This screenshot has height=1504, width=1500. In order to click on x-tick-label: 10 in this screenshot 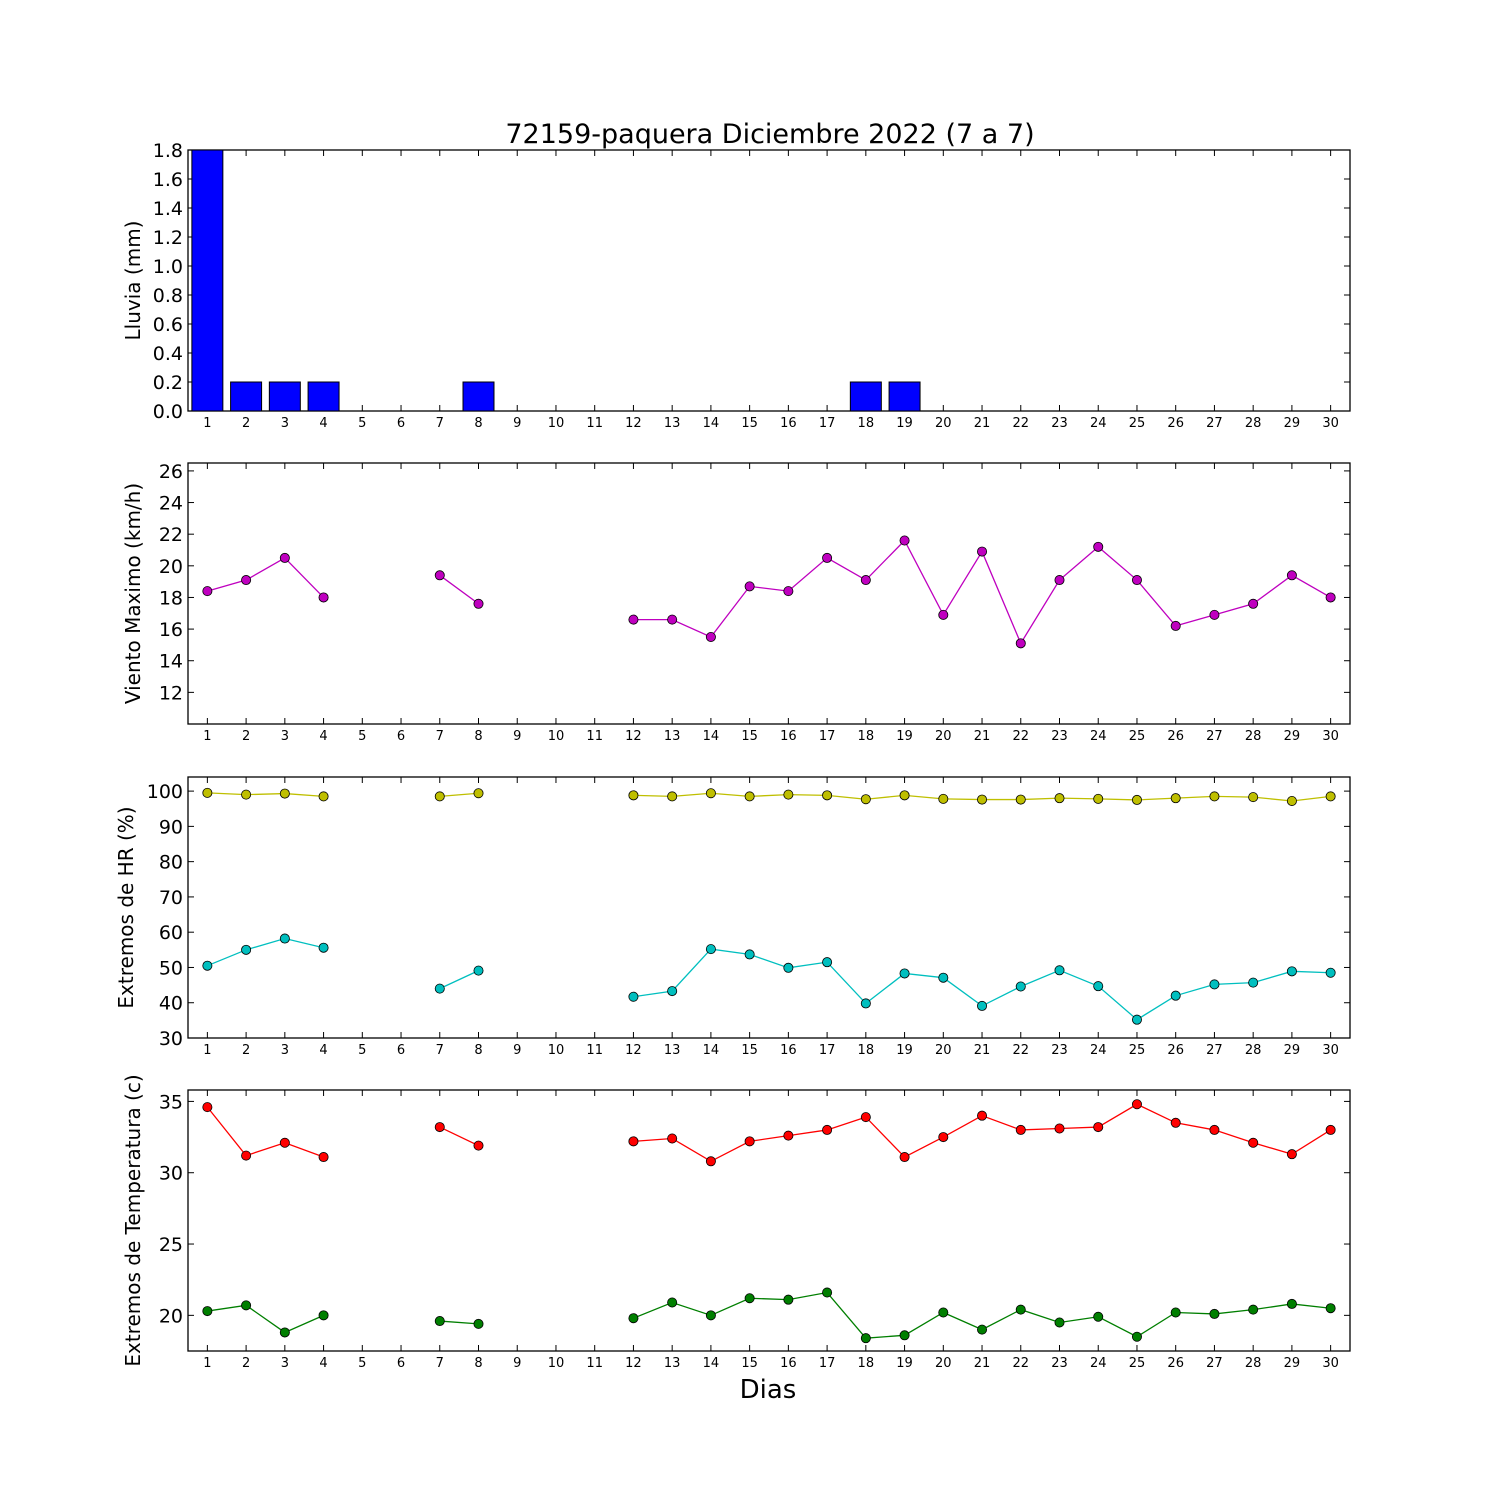, I will do `click(556, 1363)`.